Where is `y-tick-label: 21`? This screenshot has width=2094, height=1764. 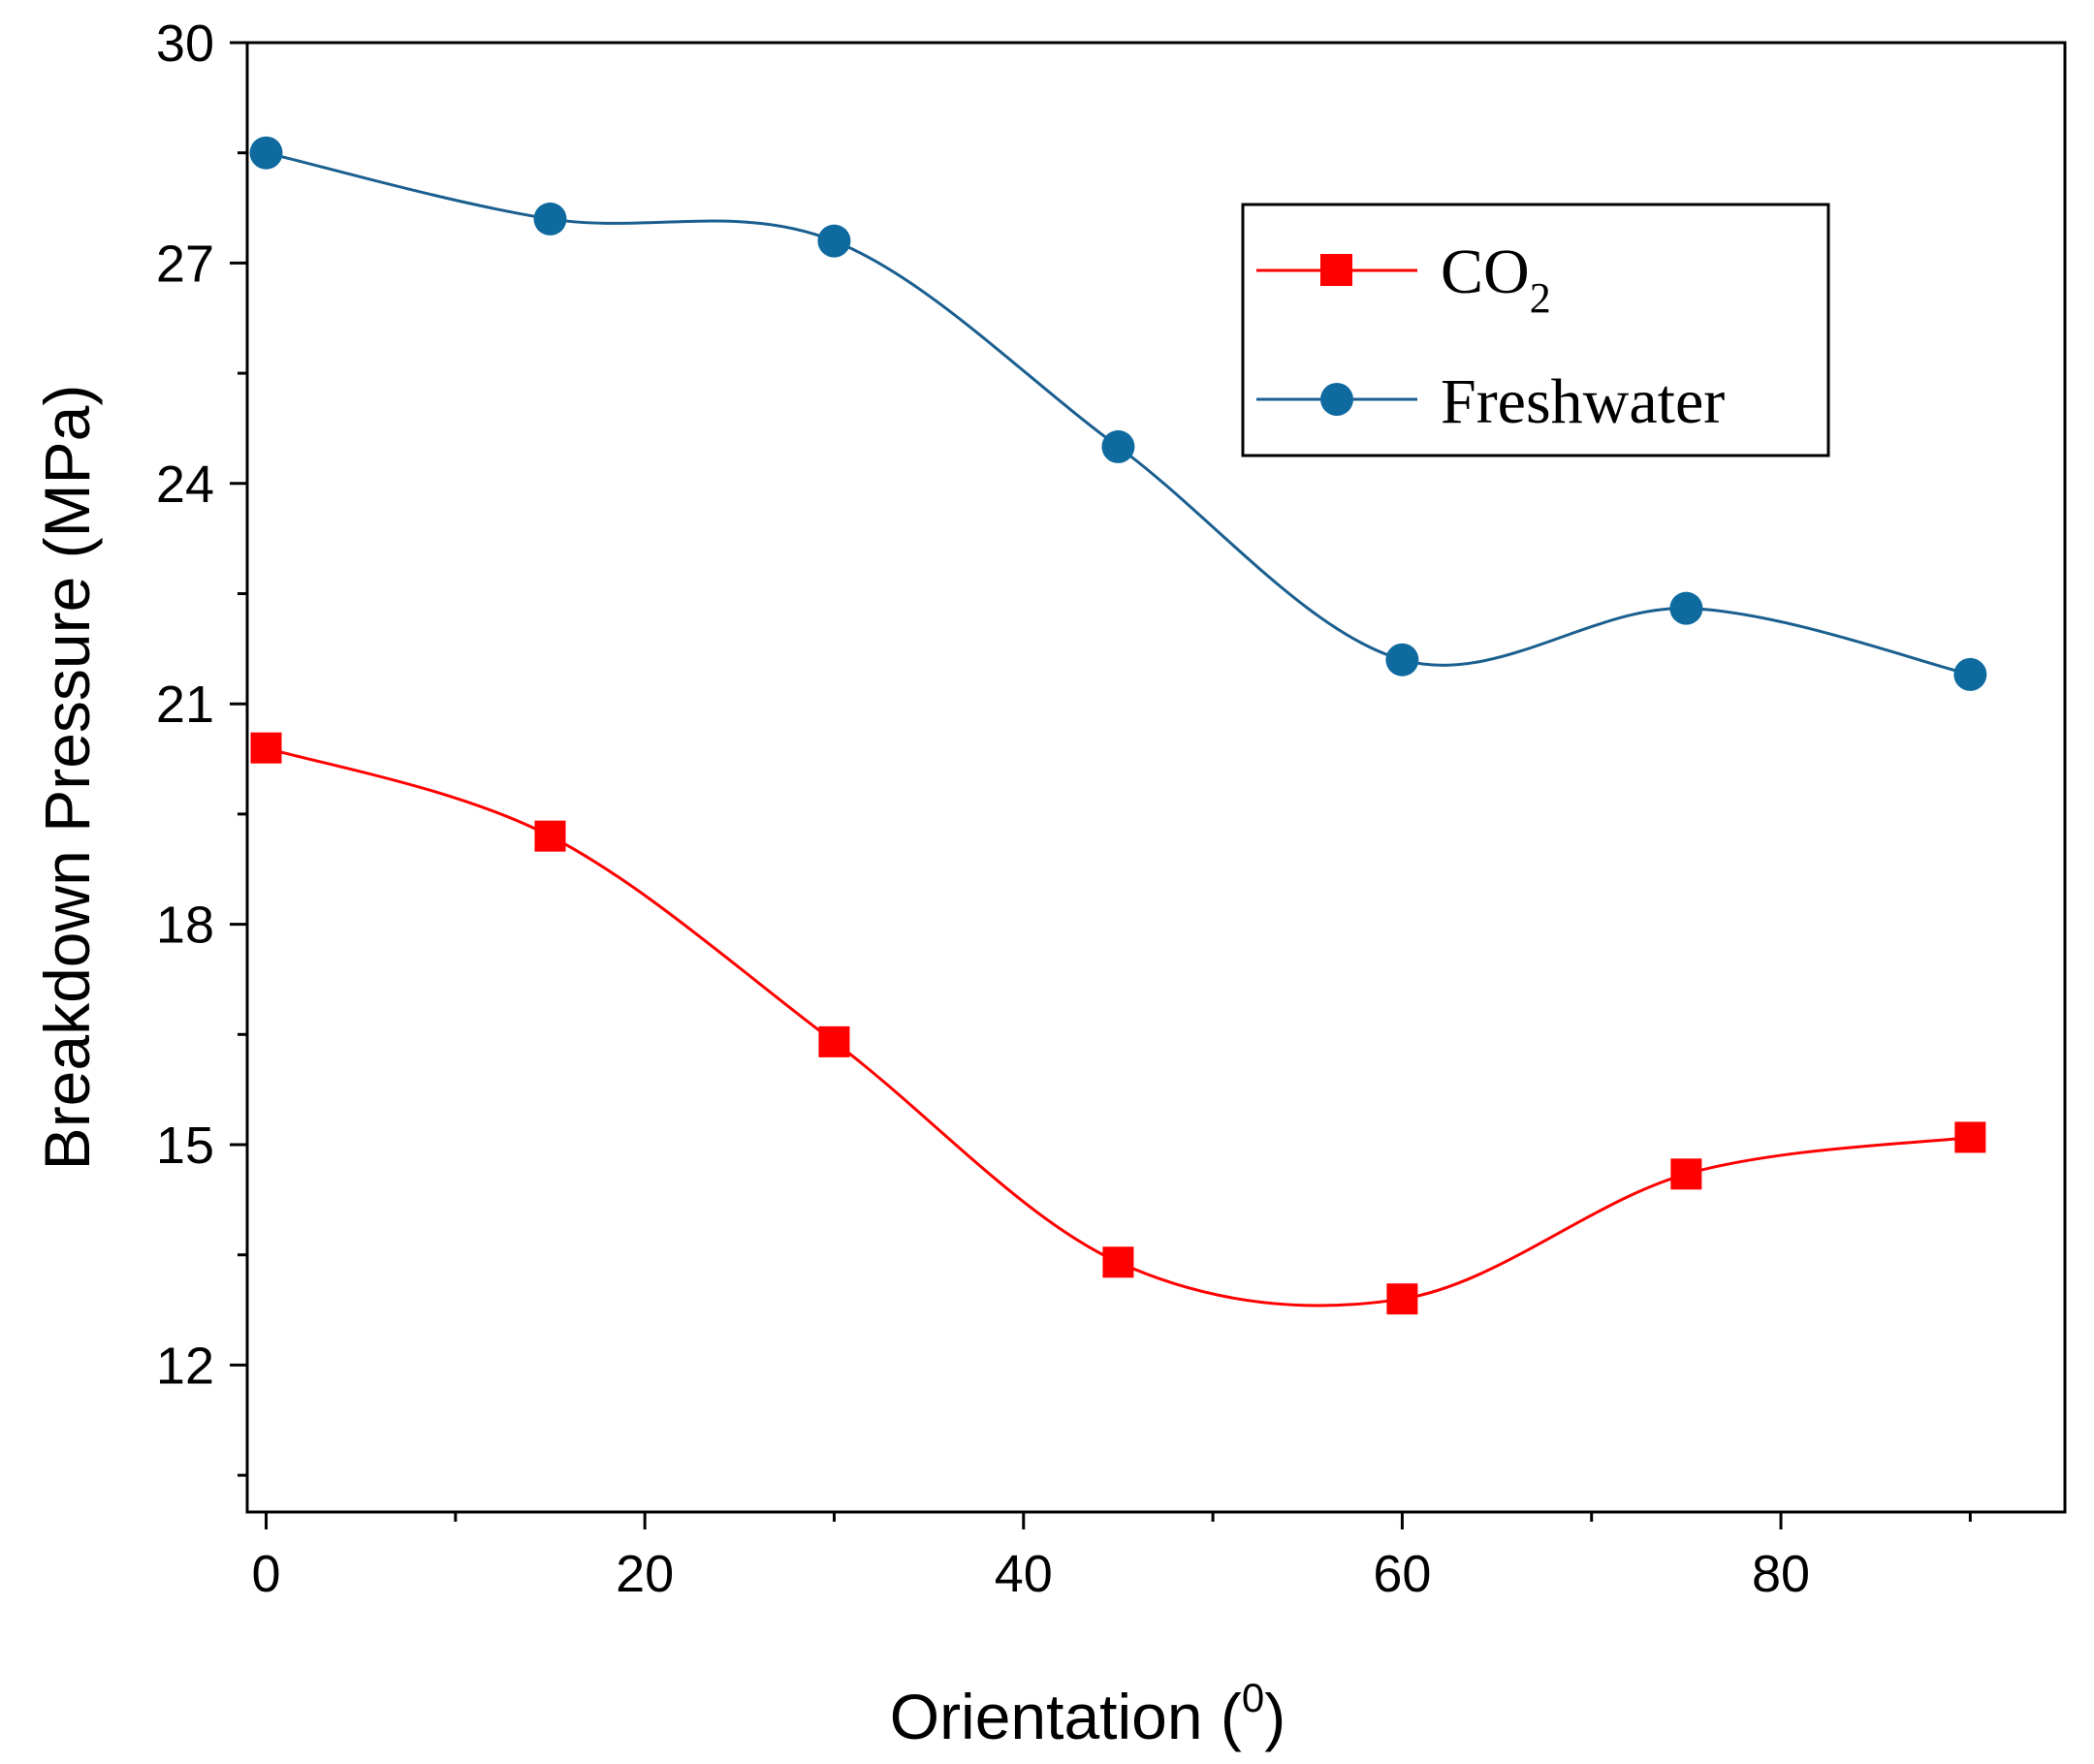 y-tick-label: 21 is located at coordinates (185, 705).